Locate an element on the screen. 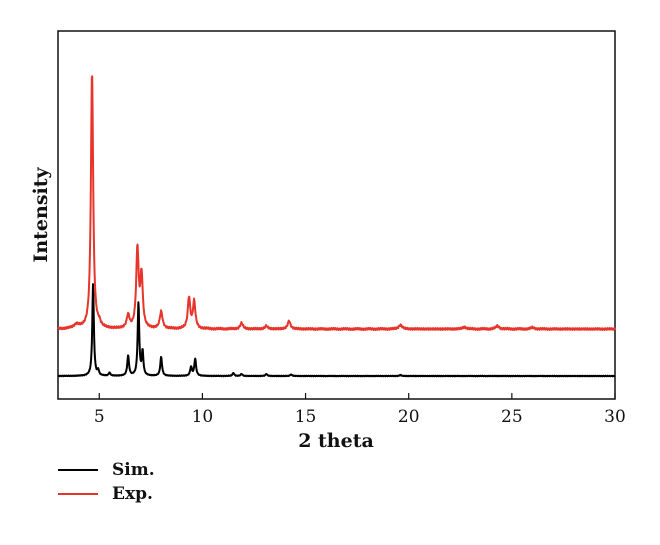 This screenshot has width=660, height=545. series-line-sim is located at coordinates (336, 330).